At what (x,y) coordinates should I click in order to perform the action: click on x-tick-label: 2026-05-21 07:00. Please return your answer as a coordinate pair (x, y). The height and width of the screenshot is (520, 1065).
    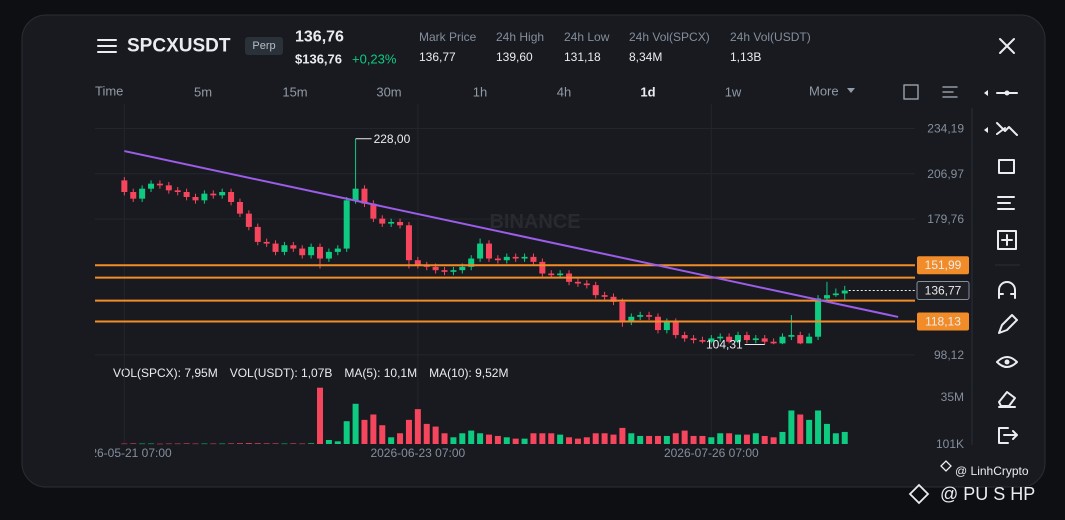
    Looking at the image, I should click on (124, 453).